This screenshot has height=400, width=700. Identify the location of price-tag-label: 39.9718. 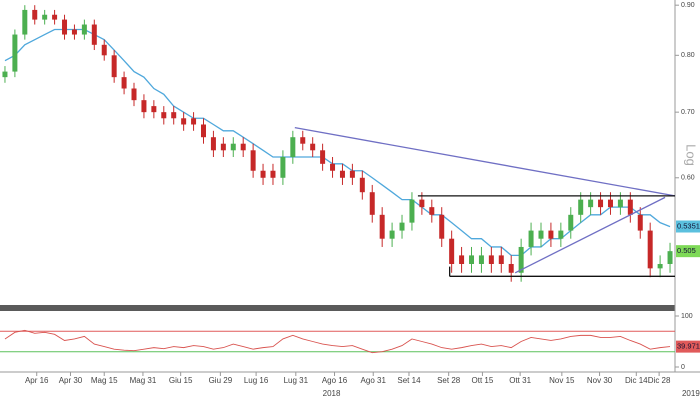
(688, 346).